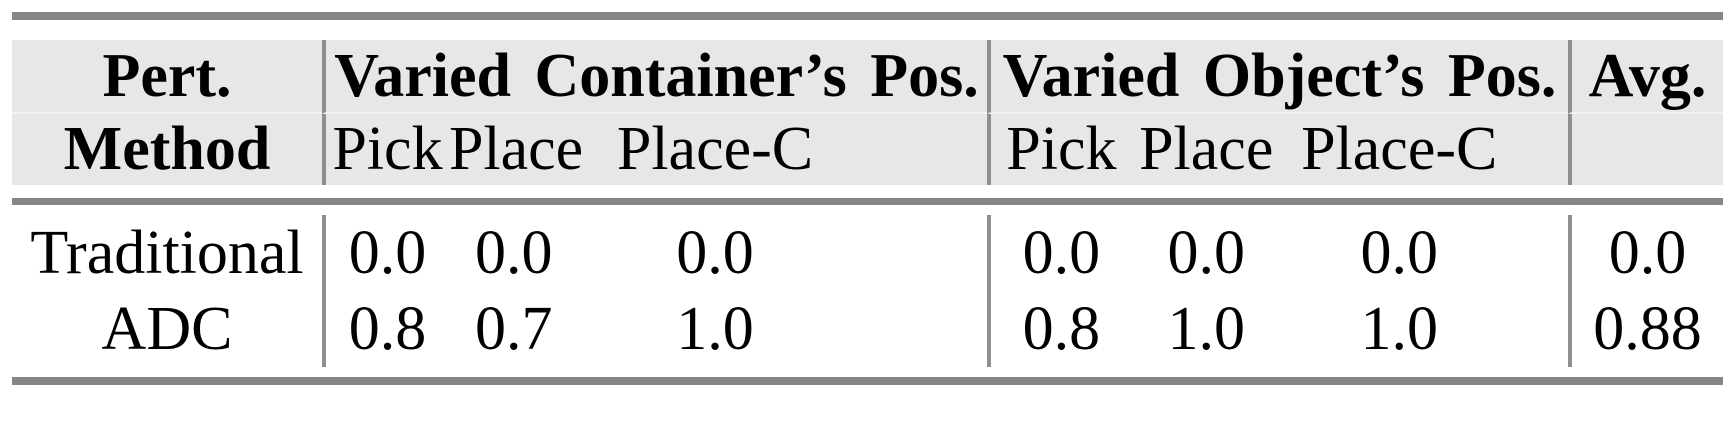 This screenshot has width=1735, height=442. What do you see at coordinates (867, 201) in the screenshot?
I see `table-mid-rule` at bounding box center [867, 201].